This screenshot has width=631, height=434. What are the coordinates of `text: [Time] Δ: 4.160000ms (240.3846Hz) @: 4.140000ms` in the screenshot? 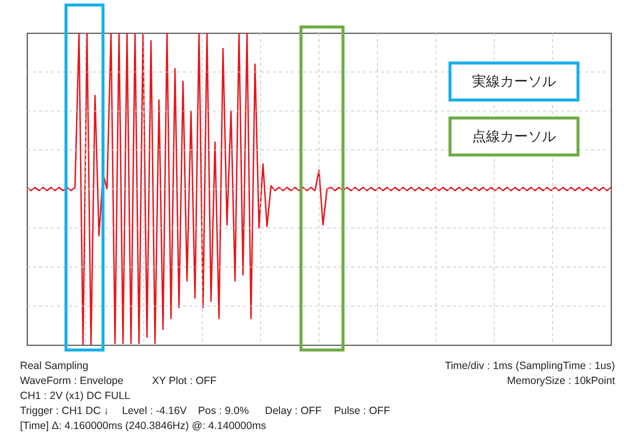 It's located at (143, 426).